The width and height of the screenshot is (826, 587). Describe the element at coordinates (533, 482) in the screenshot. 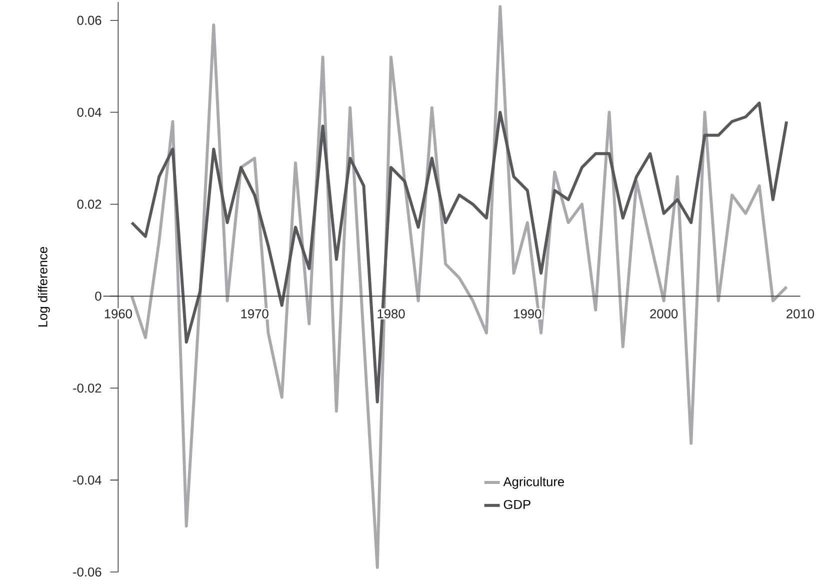

I see `legend-label: Agriculture` at that location.